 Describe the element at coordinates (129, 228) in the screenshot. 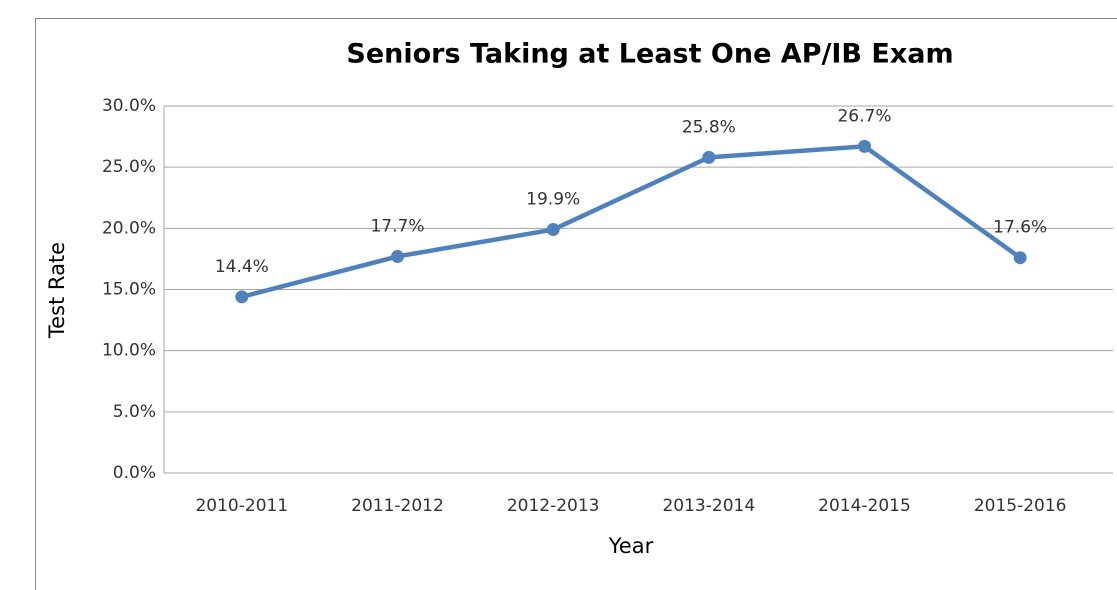

I see `y-tick-label: 20.0%` at that location.